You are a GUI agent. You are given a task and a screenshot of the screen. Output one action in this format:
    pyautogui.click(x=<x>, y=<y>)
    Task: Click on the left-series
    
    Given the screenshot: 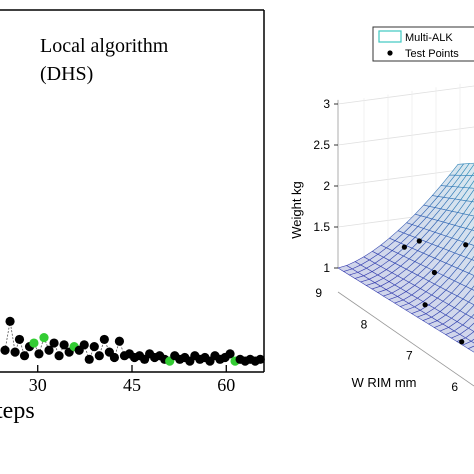 What is the action you would take?
    pyautogui.click(x=132, y=341)
    